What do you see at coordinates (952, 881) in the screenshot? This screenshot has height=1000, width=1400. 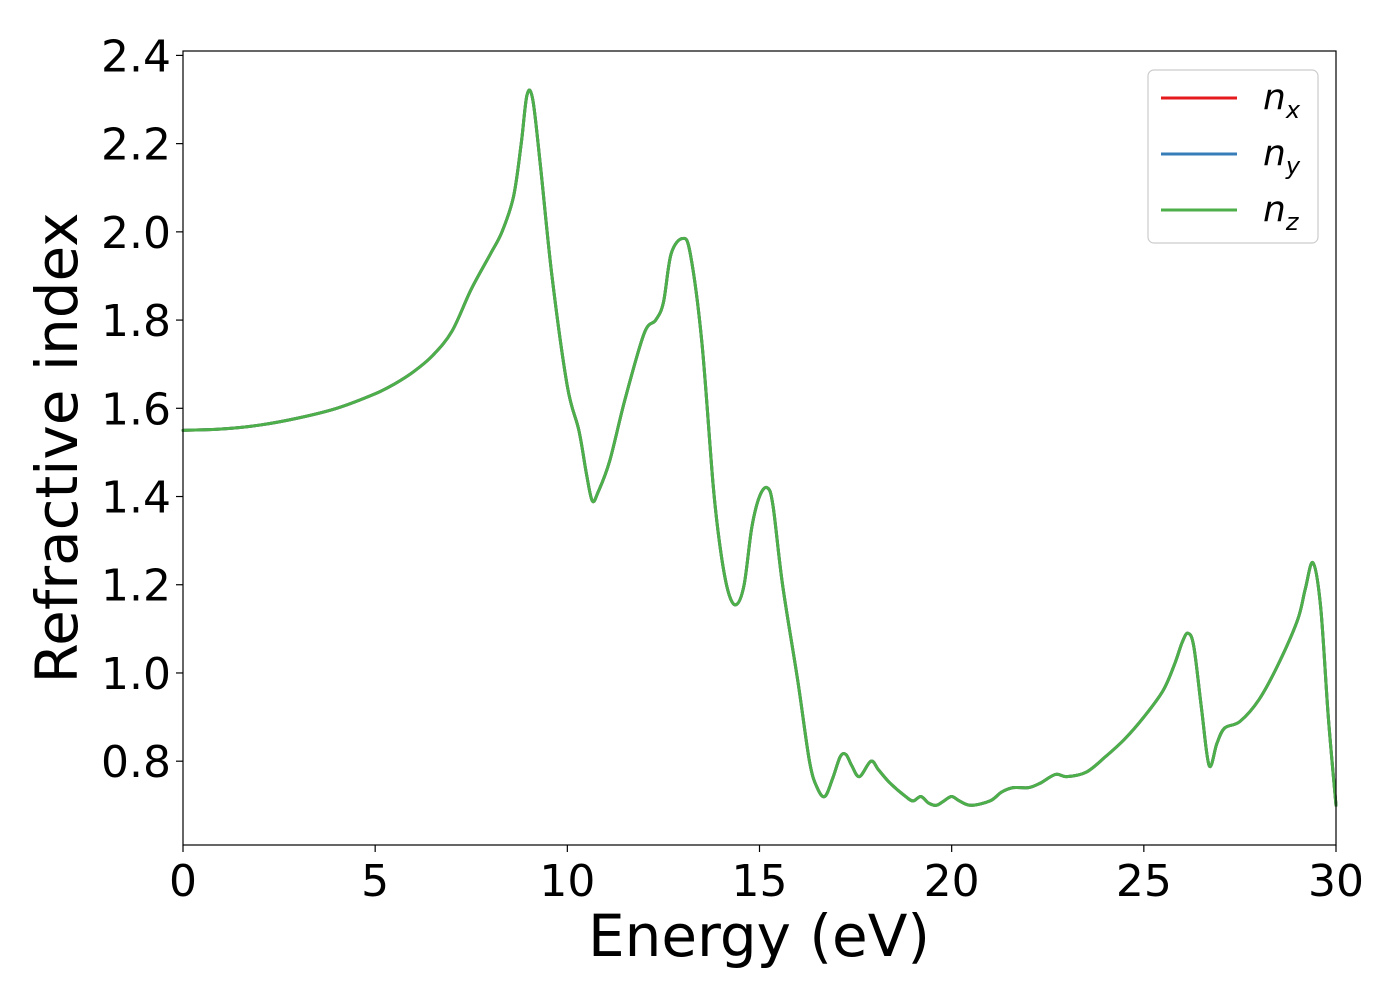 I see `x-tick-label: 20` at bounding box center [952, 881].